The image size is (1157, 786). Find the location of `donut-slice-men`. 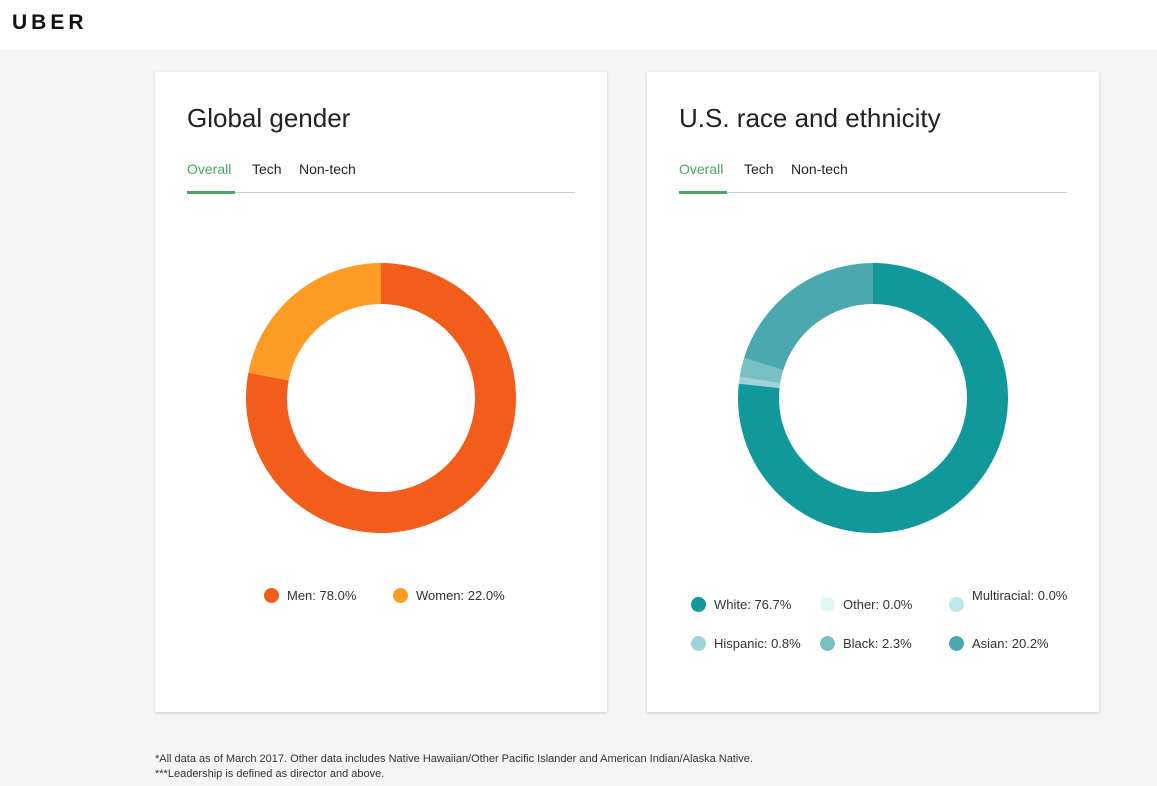

donut-slice-men is located at coordinates (381, 398).